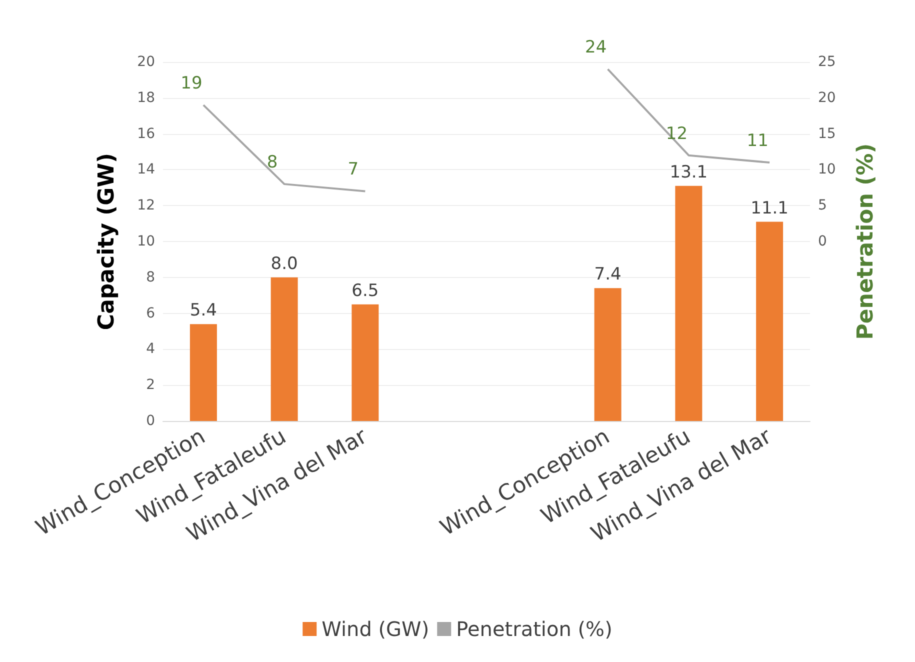 Image resolution: width=915 pixels, height=662 pixels. What do you see at coordinates (595, 48) in the screenshot?
I see `data-label: 24` at bounding box center [595, 48].